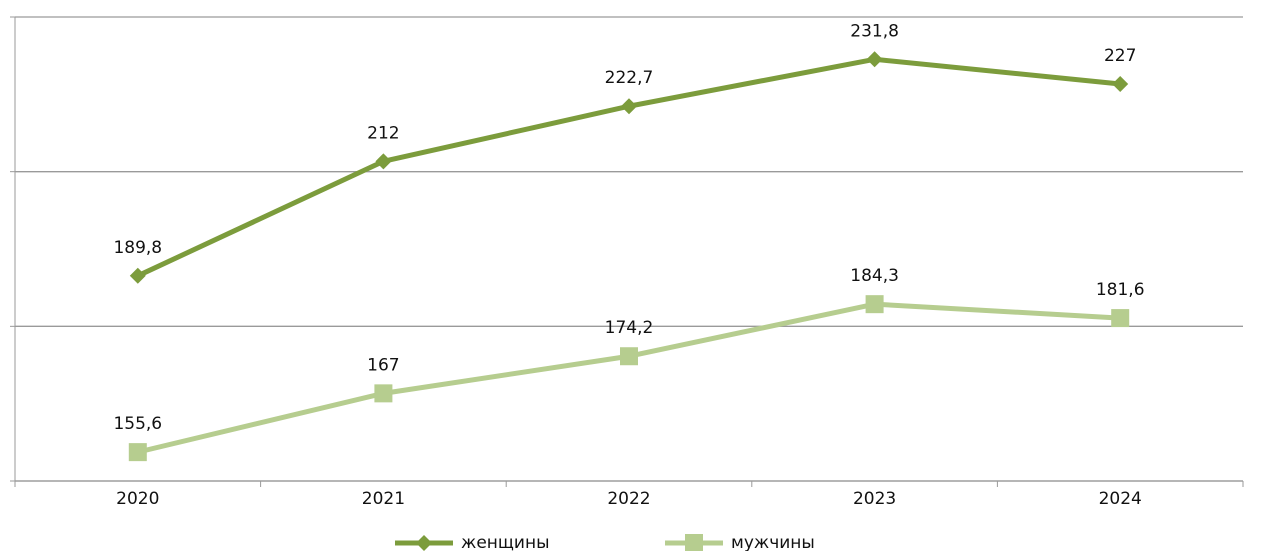 This screenshot has width=1271, height=551. I want to click on x-tick-label: 2022, so click(628, 499).